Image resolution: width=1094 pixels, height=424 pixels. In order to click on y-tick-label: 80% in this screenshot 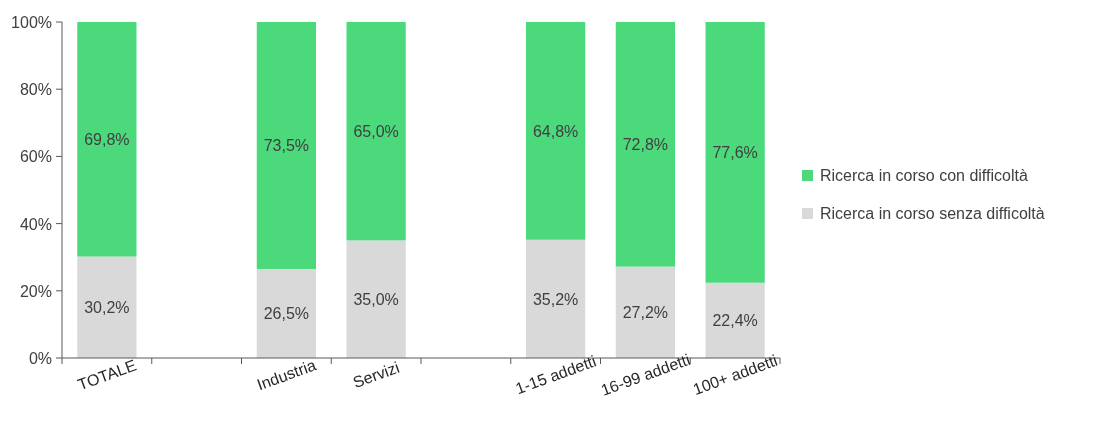, I will do `click(35, 90)`.